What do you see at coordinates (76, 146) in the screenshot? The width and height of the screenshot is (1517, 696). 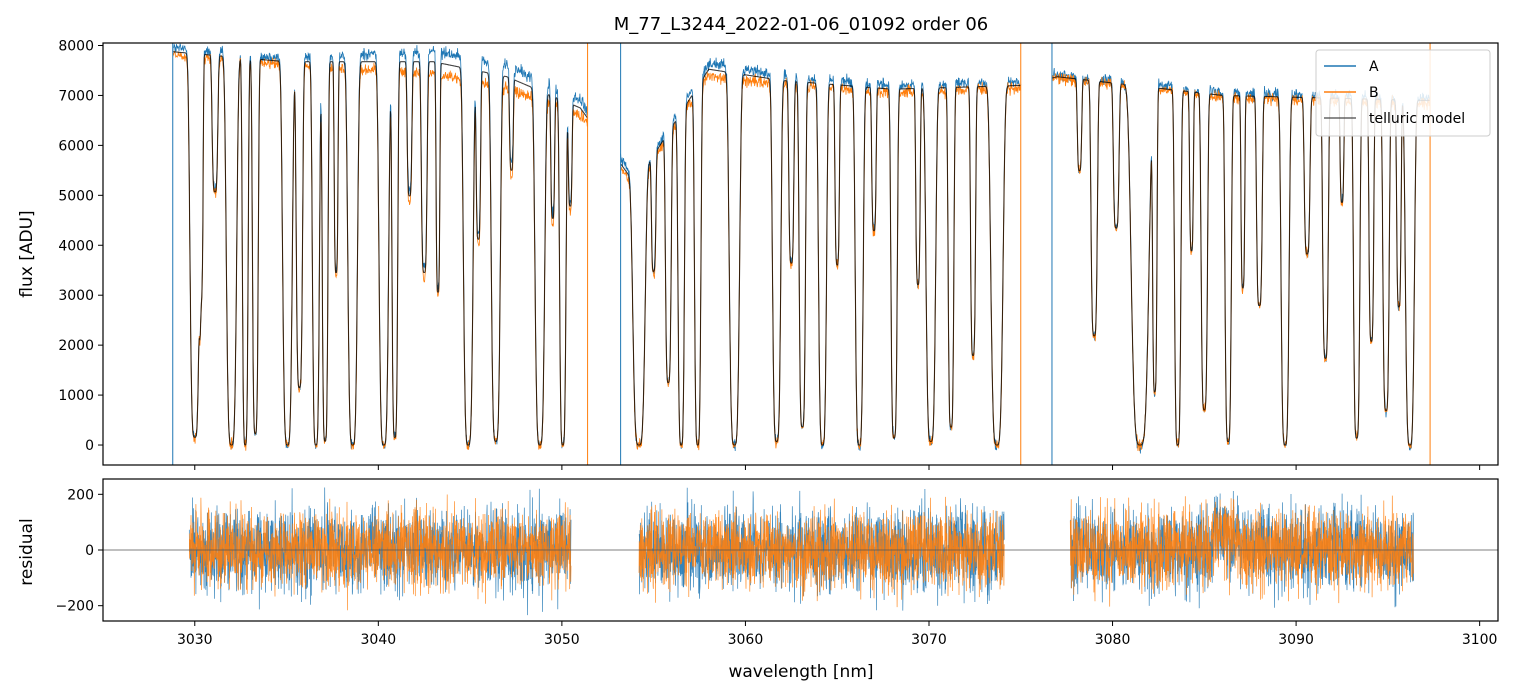 I see `y-tick-label: 6000` at bounding box center [76, 146].